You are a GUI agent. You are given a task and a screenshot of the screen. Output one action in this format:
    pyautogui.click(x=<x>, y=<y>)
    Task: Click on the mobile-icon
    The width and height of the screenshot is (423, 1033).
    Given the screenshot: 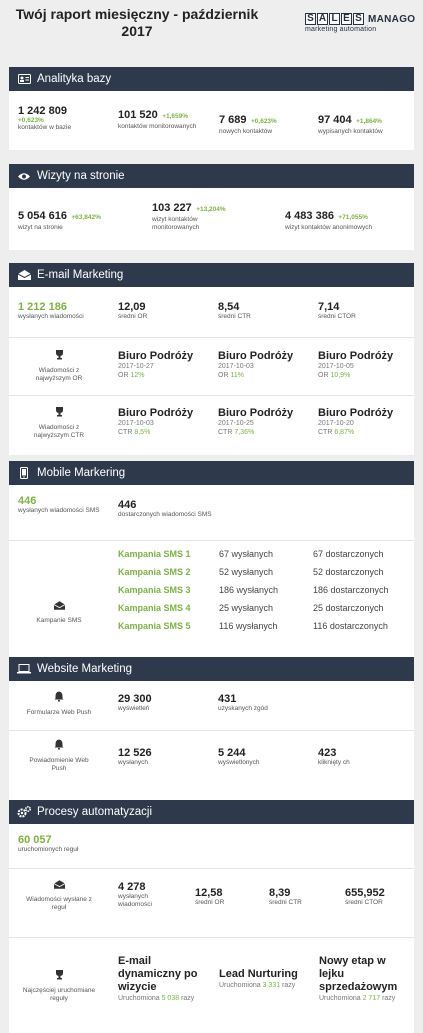 What is the action you would take?
    pyautogui.click(x=24, y=473)
    